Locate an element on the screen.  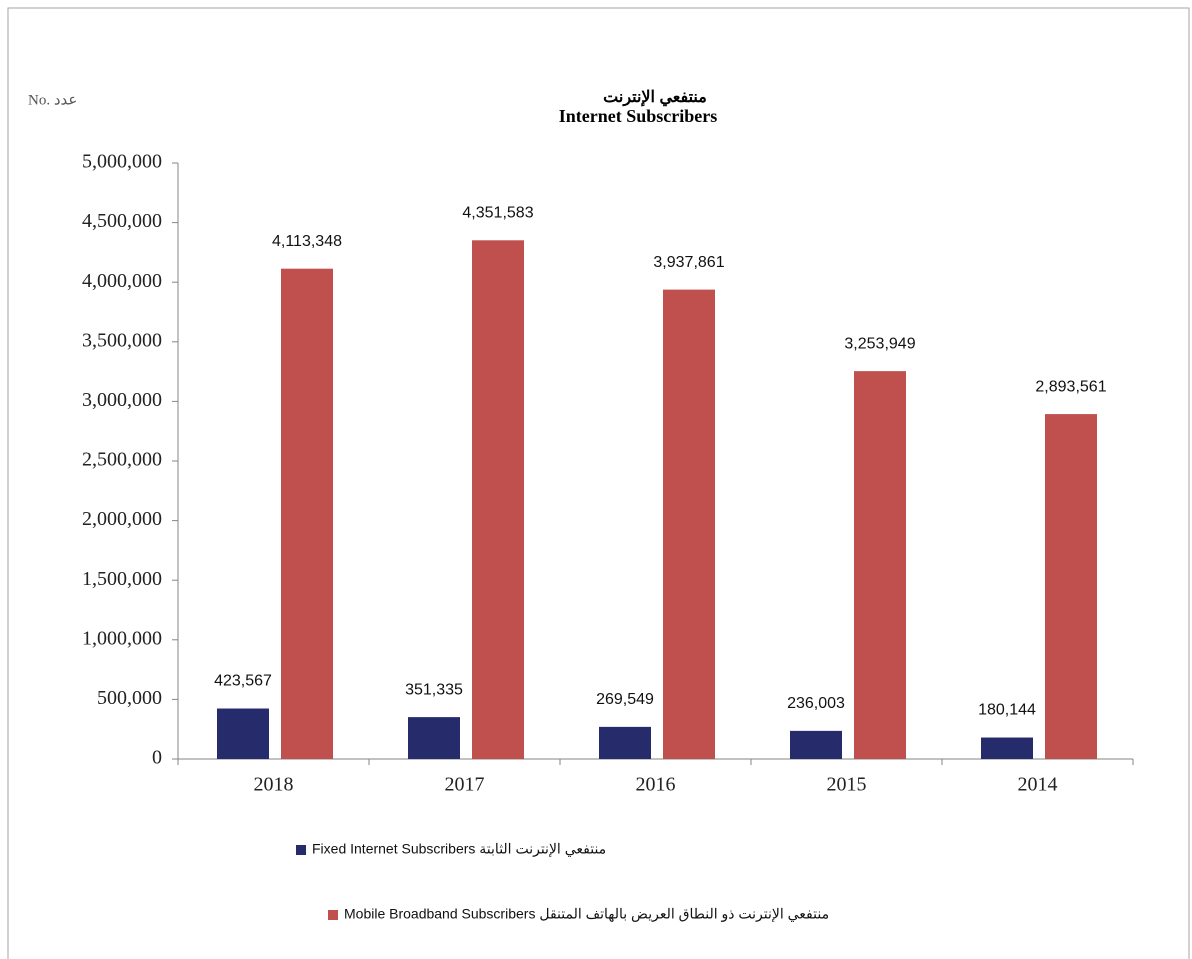
y-tick-label: 2,000,000 is located at coordinates (122, 519).